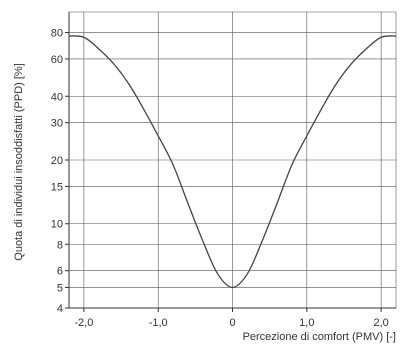 The width and height of the screenshot is (407, 350). What do you see at coordinates (57, 97) in the screenshot?
I see `y-tick-label: 40` at bounding box center [57, 97].